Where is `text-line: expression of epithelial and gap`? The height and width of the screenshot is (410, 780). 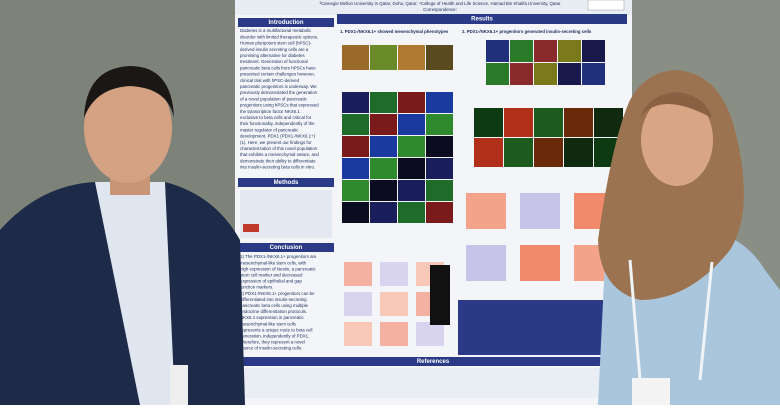 text-line: expression of epithelial and gap is located at coordinates (271, 281).